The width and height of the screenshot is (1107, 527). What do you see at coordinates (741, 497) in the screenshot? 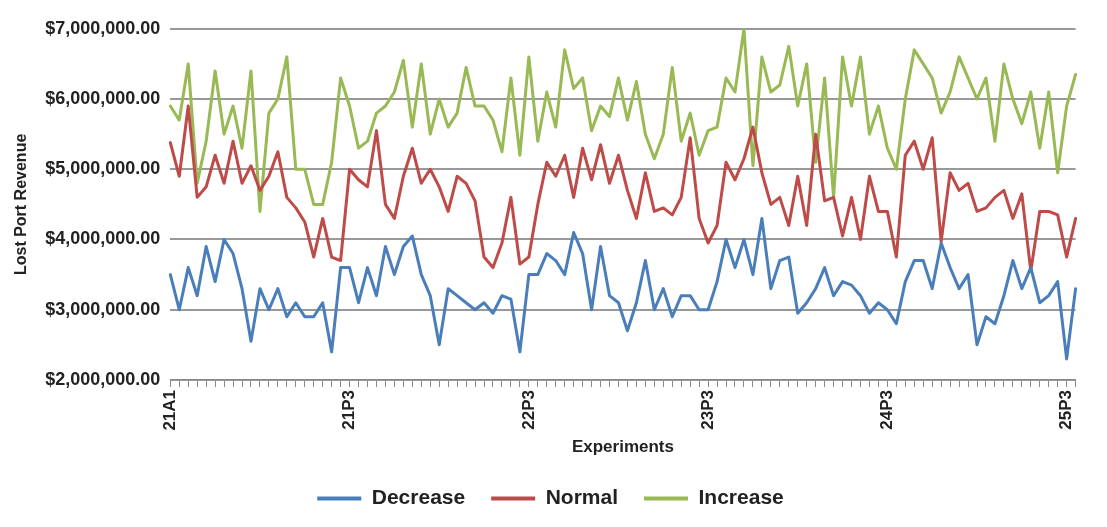
I see `legend-label: Increase` at bounding box center [741, 497].